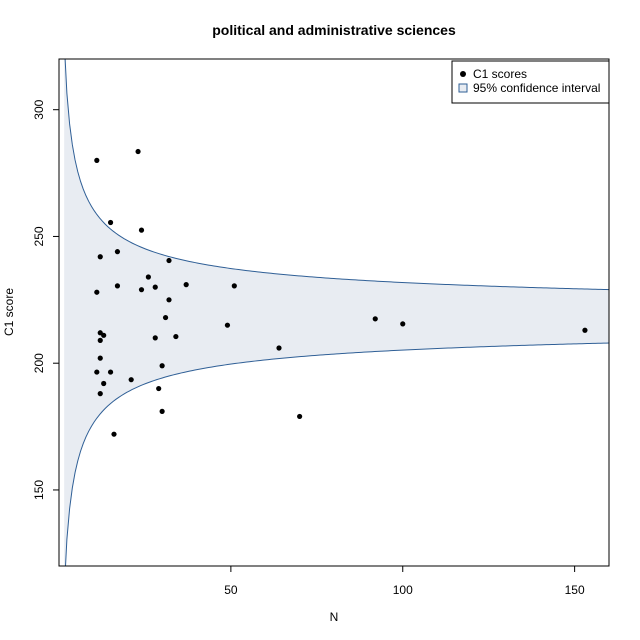  I want to click on y-tick-label: 300, so click(39, 109).